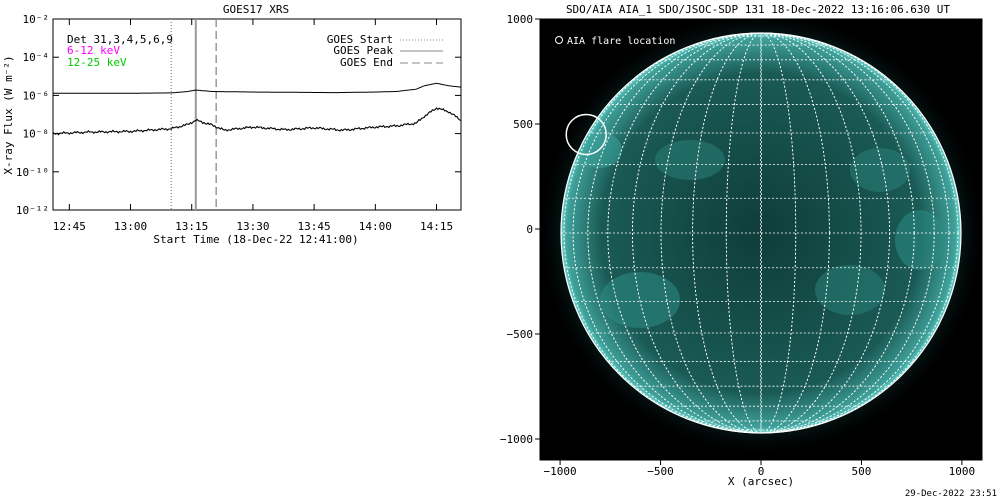 This screenshot has height=500, width=1000. Describe the element at coordinates (36, 134) in the screenshot. I see `goes-y-tick-label: 10⁻⁸` at that location.